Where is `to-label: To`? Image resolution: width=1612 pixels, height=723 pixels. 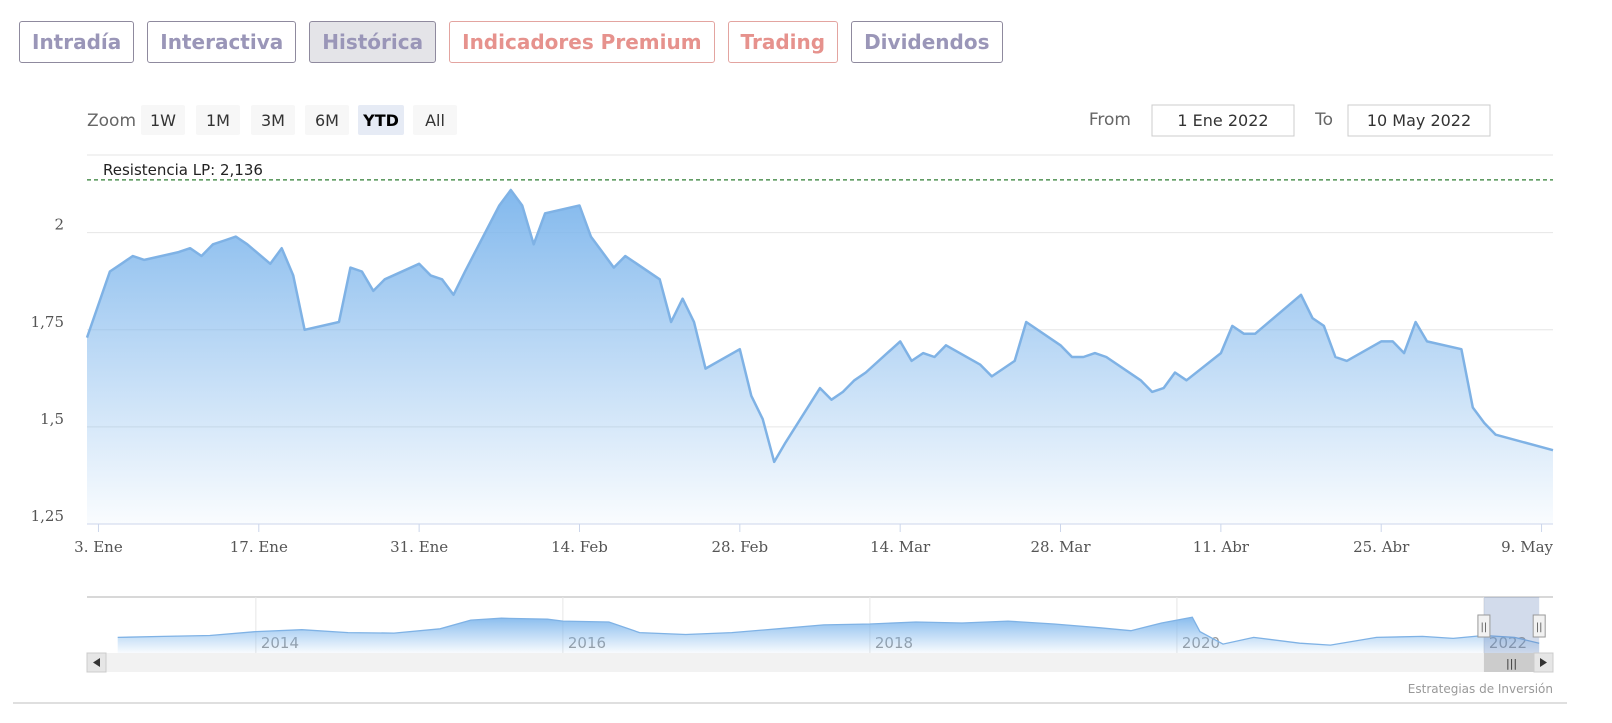
to-label: To is located at coordinates (1323, 120).